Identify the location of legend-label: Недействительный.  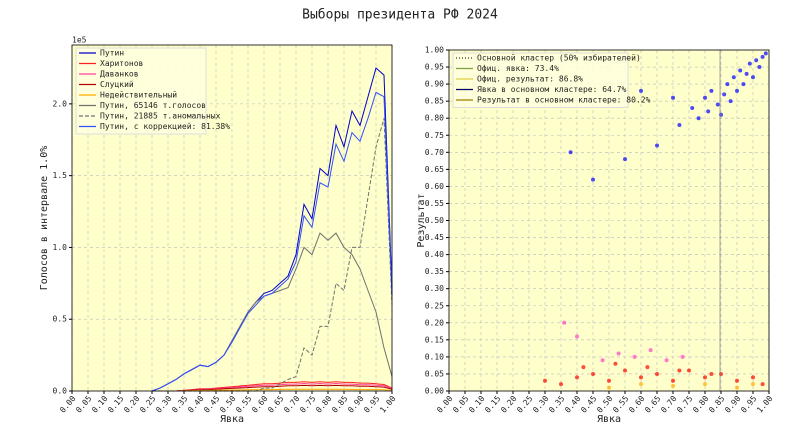
(138, 95).